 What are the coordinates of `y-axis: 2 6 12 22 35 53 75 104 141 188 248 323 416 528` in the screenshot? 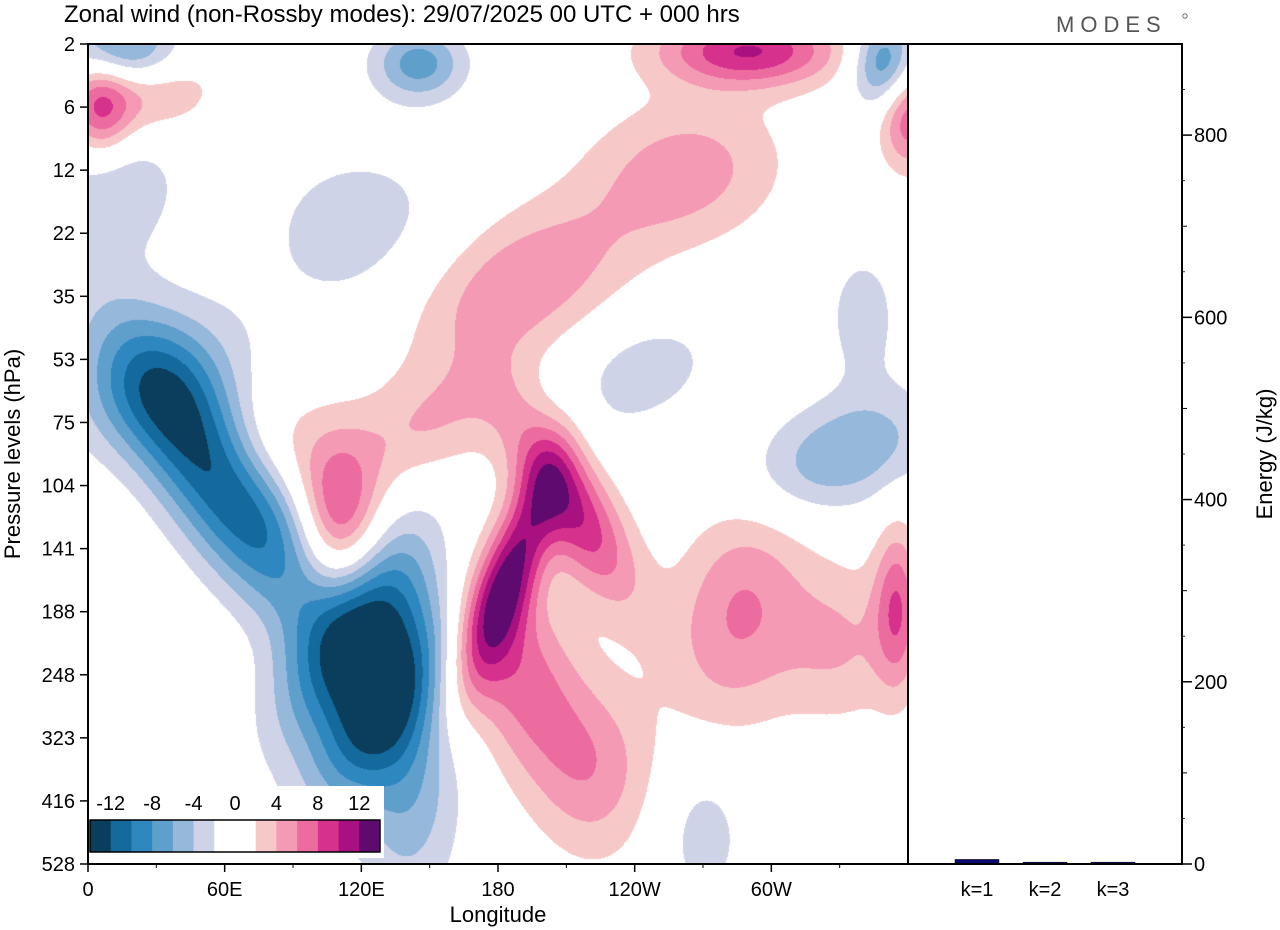 It's located at (65, 455).